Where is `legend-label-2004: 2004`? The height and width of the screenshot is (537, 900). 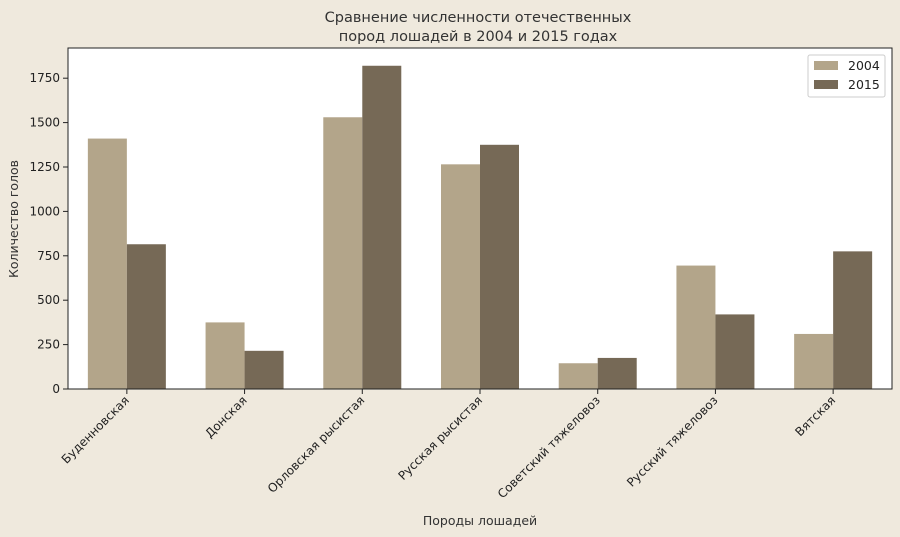
legend-label-2004: 2004 is located at coordinates (864, 65).